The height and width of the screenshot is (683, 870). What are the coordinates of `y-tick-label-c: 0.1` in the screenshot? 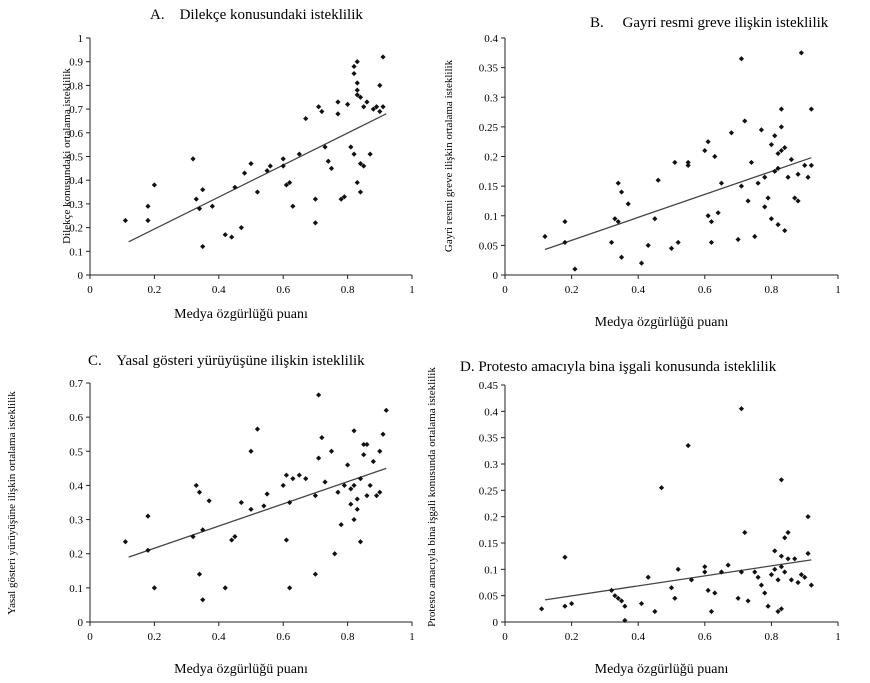 It's located at (76, 589).